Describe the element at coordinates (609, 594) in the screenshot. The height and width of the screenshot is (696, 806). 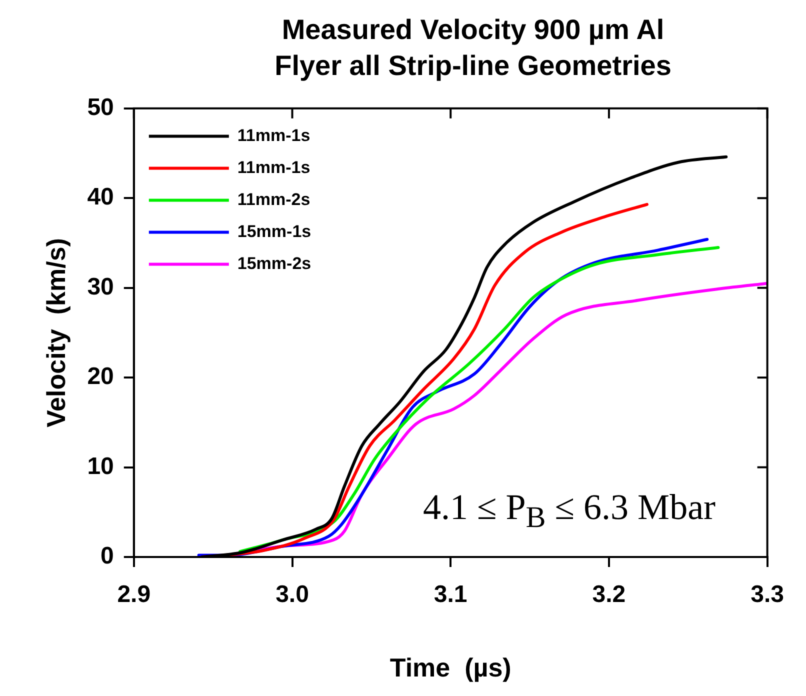
I see `x-tick-label: 3.2` at that location.